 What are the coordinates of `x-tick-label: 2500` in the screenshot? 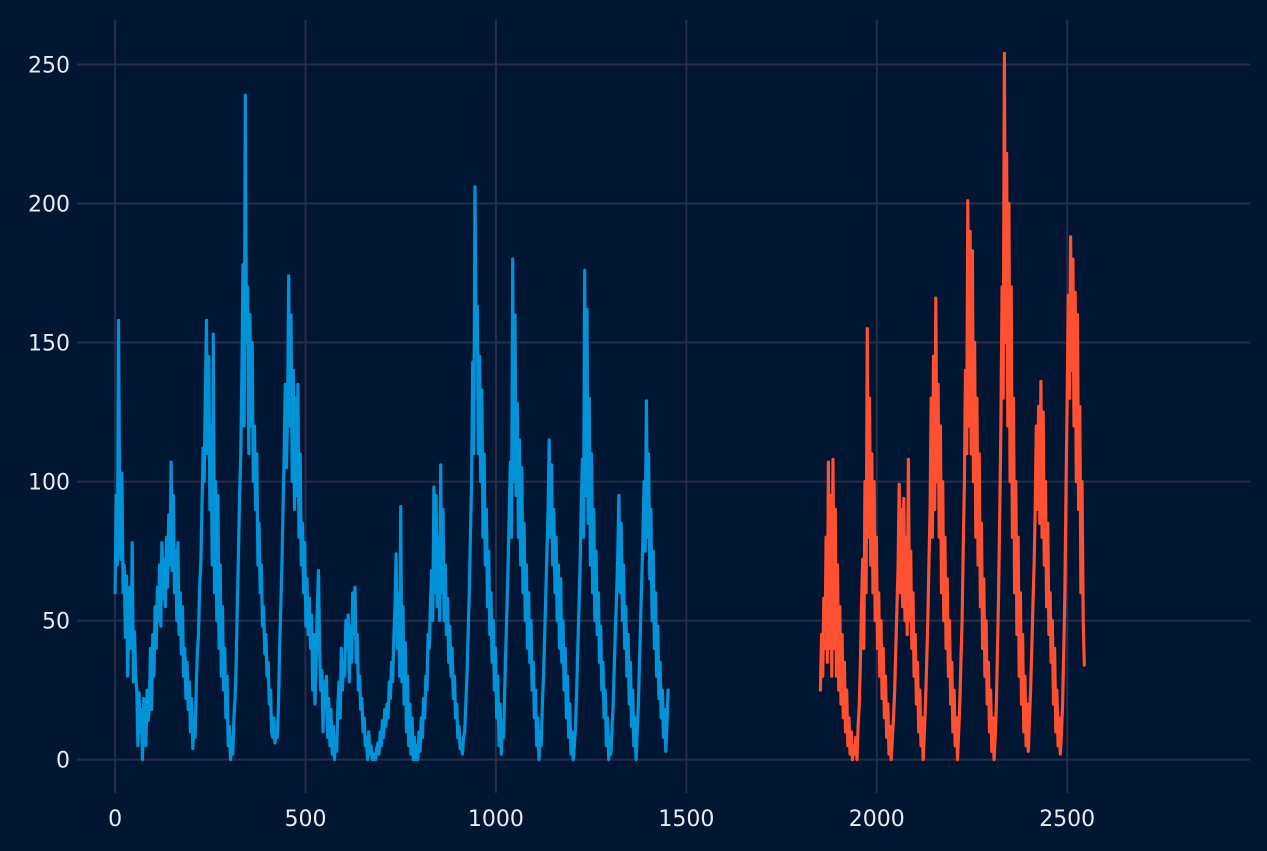 It's located at (1067, 819).